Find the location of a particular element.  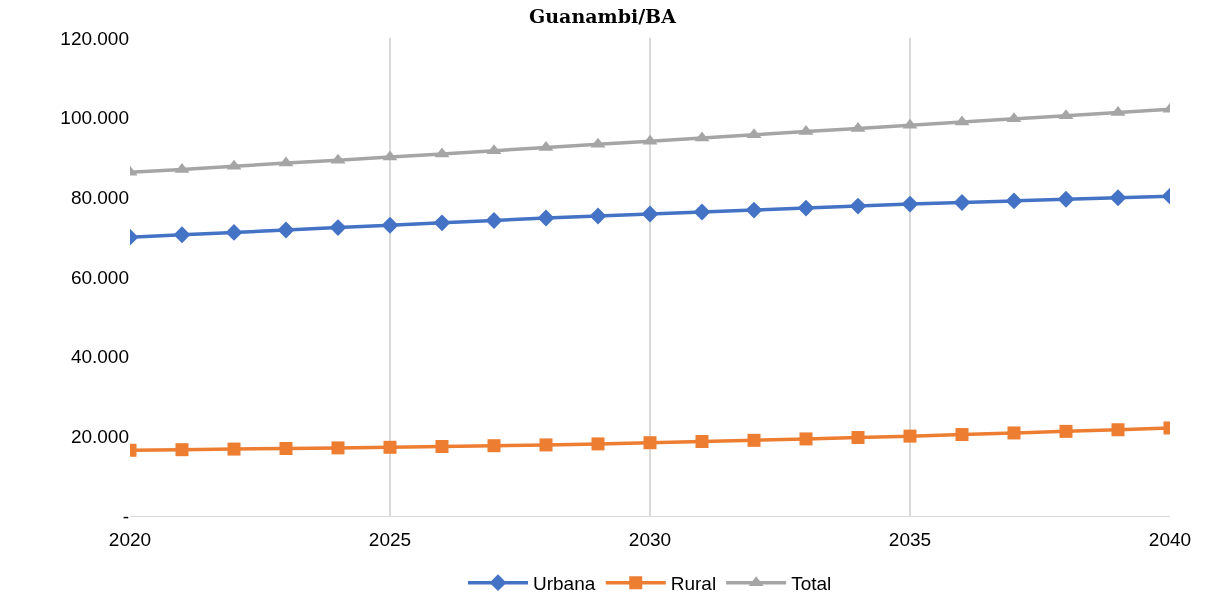

y-tick-label: 80.000 is located at coordinates (99, 197).